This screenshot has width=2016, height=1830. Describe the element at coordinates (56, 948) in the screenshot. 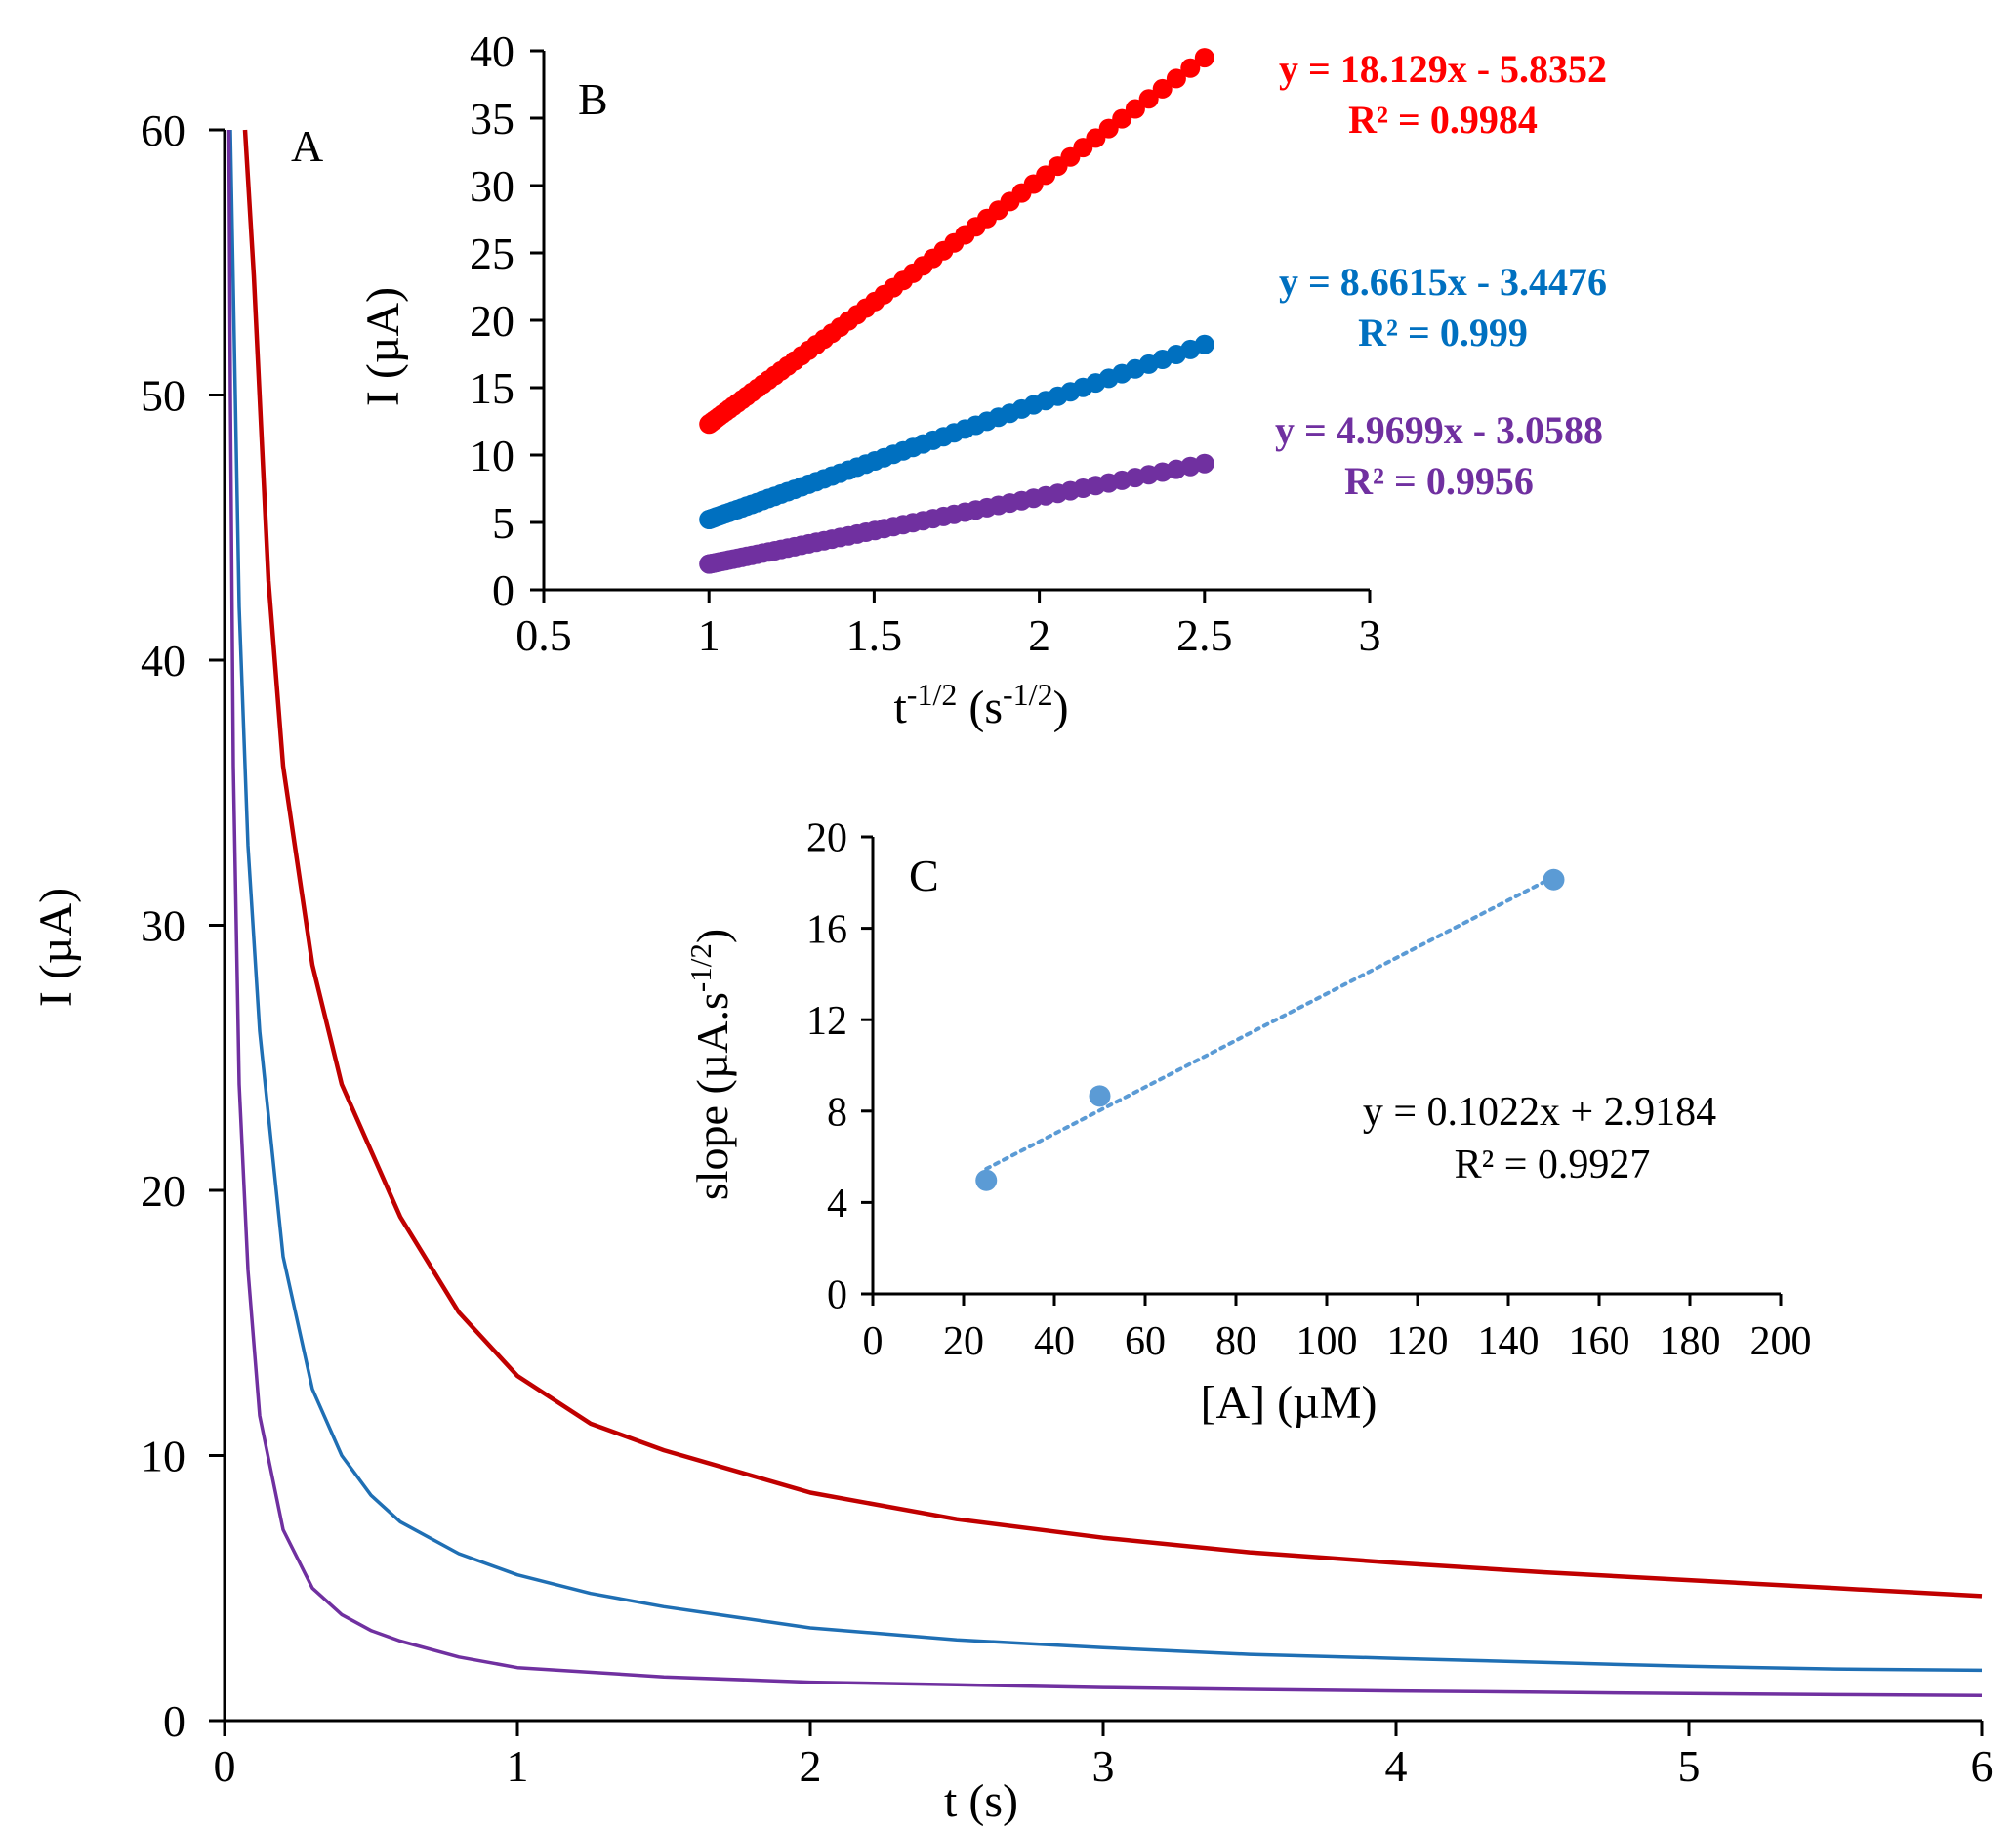

I see `panel-a-y-axis-label: I (µA)` at that location.